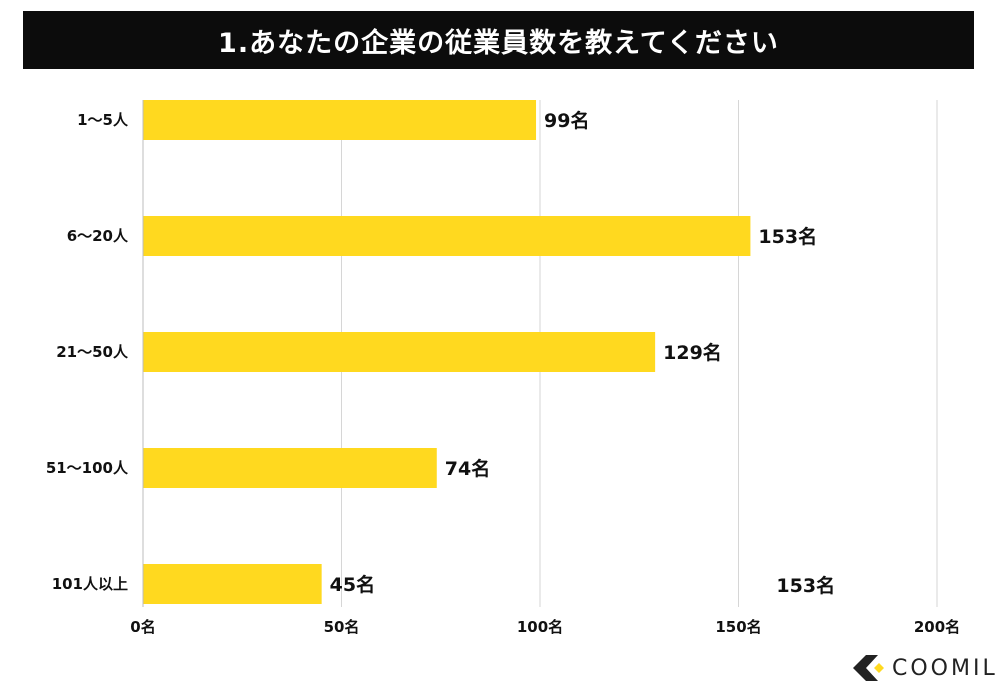 This screenshot has height=700, width=1000. I want to click on category-label-3: 51〜100人, so click(87, 468).